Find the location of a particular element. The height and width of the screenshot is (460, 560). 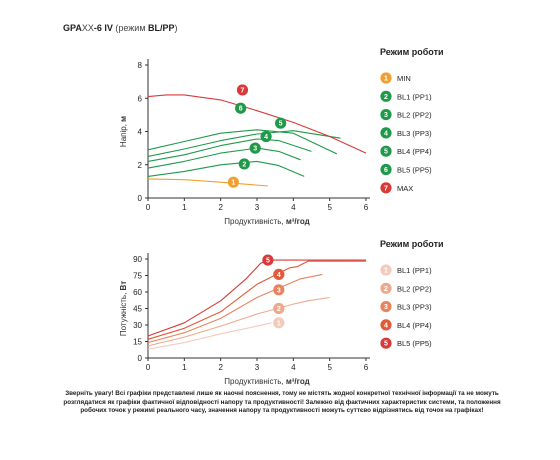

power-legend-marker-number: 1 is located at coordinates (386, 271).